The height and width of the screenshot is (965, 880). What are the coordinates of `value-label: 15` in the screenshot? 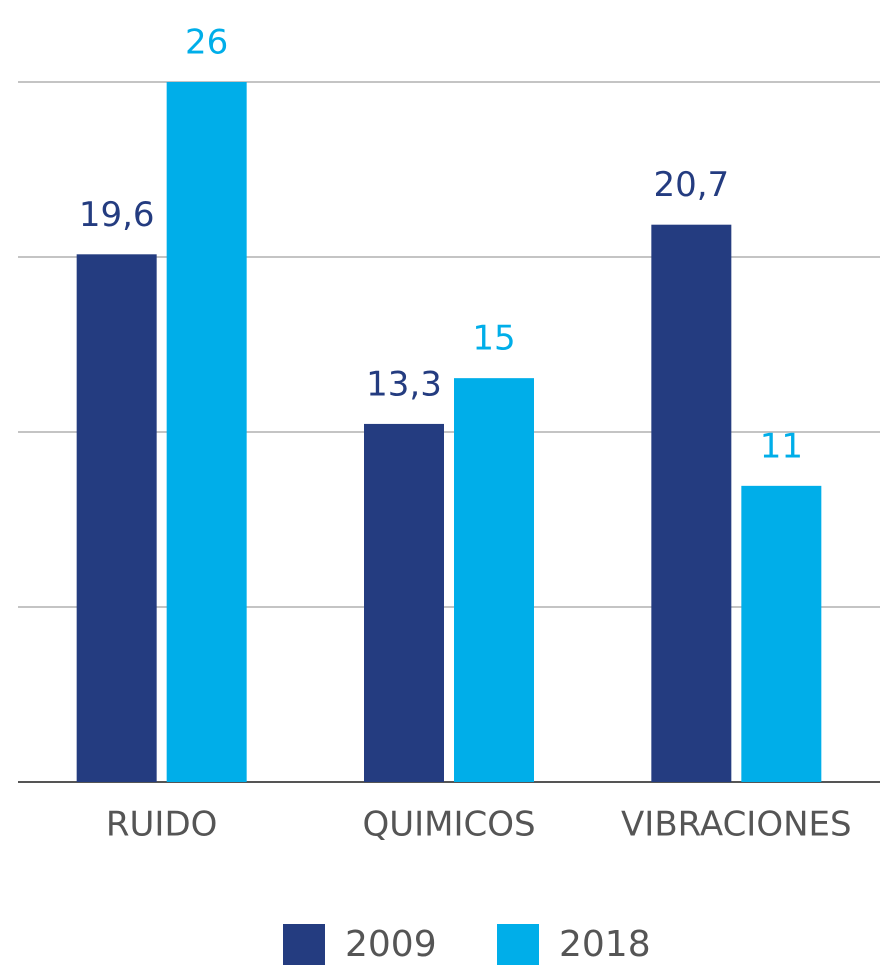 It's located at (493, 339).